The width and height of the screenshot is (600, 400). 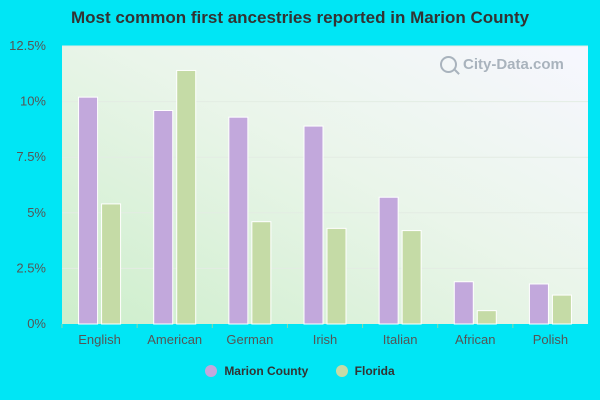 I want to click on bar-african-florida, so click(x=486, y=317).